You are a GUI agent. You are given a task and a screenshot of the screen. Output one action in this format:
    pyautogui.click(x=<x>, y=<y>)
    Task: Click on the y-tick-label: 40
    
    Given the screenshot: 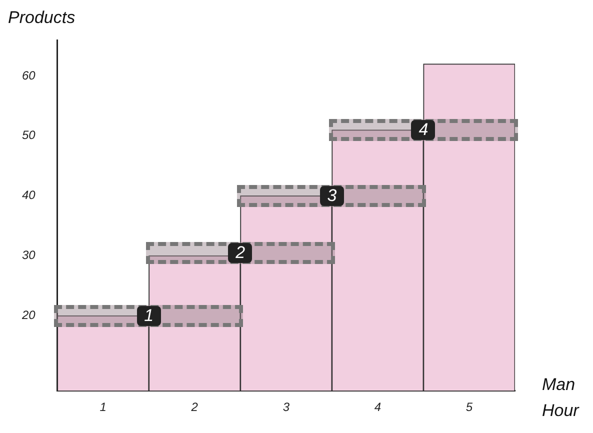 What is the action you would take?
    pyautogui.click(x=29, y=195)
    